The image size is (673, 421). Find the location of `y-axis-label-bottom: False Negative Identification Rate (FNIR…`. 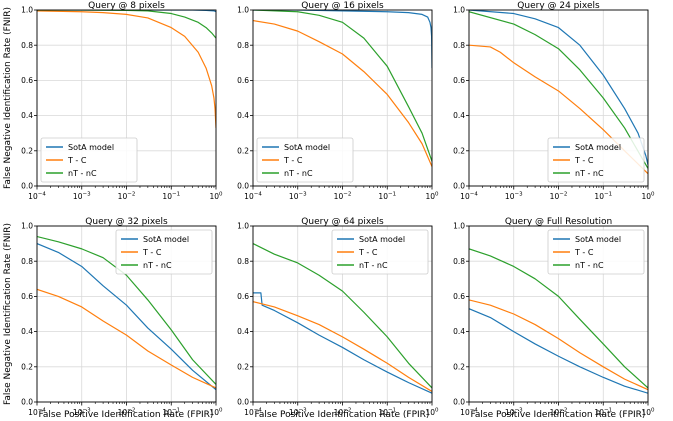

y-axis-label-bottom: False Negative Identification Rate (FNIR… is located at coordinates (8, 314).